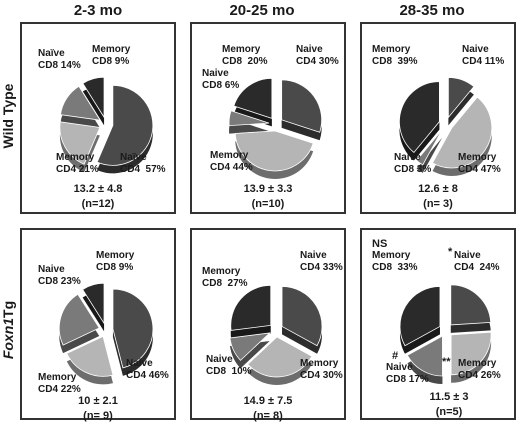  Describe the element at coordinates (395, 267) in the screenshot. I see `slice-label-line2: CD8 33%` at that location.